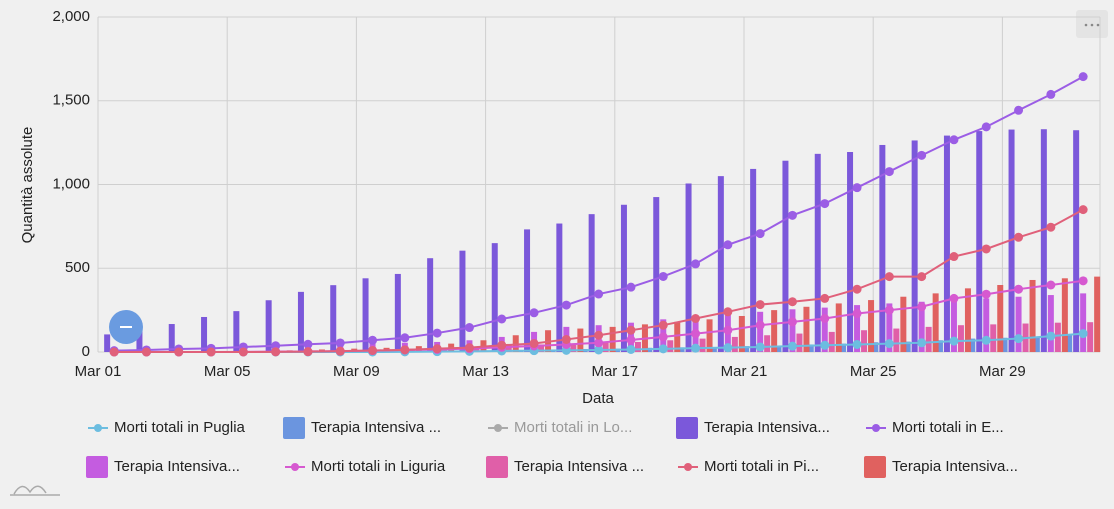 Image resolution: width=1114 pixels, height=509 pixels. Describe the element at coordinates (614, 371) in the screenshot. I see `x-tick-label: Mar 17` at that location.